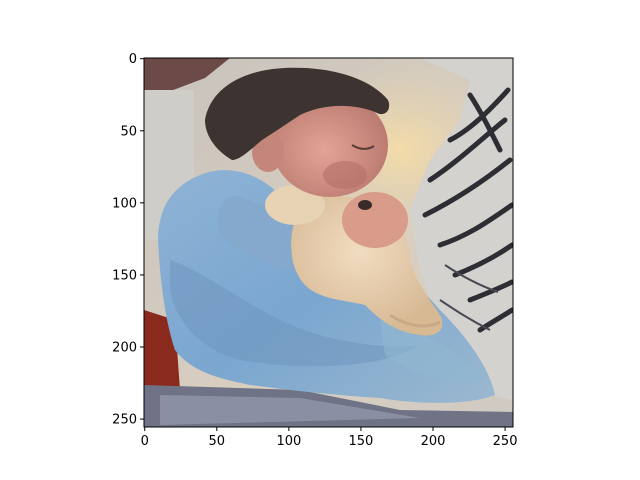 The image size is (640, 480). Describe the element at coordinates (145, 441) in the screenshot. I see `x-tick-label: 0` at that location.